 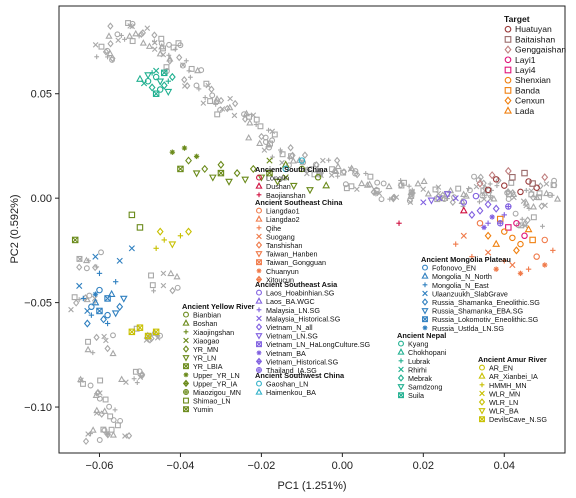 I want to click on legend-entry: Yumin, so click(x=203, y=409).